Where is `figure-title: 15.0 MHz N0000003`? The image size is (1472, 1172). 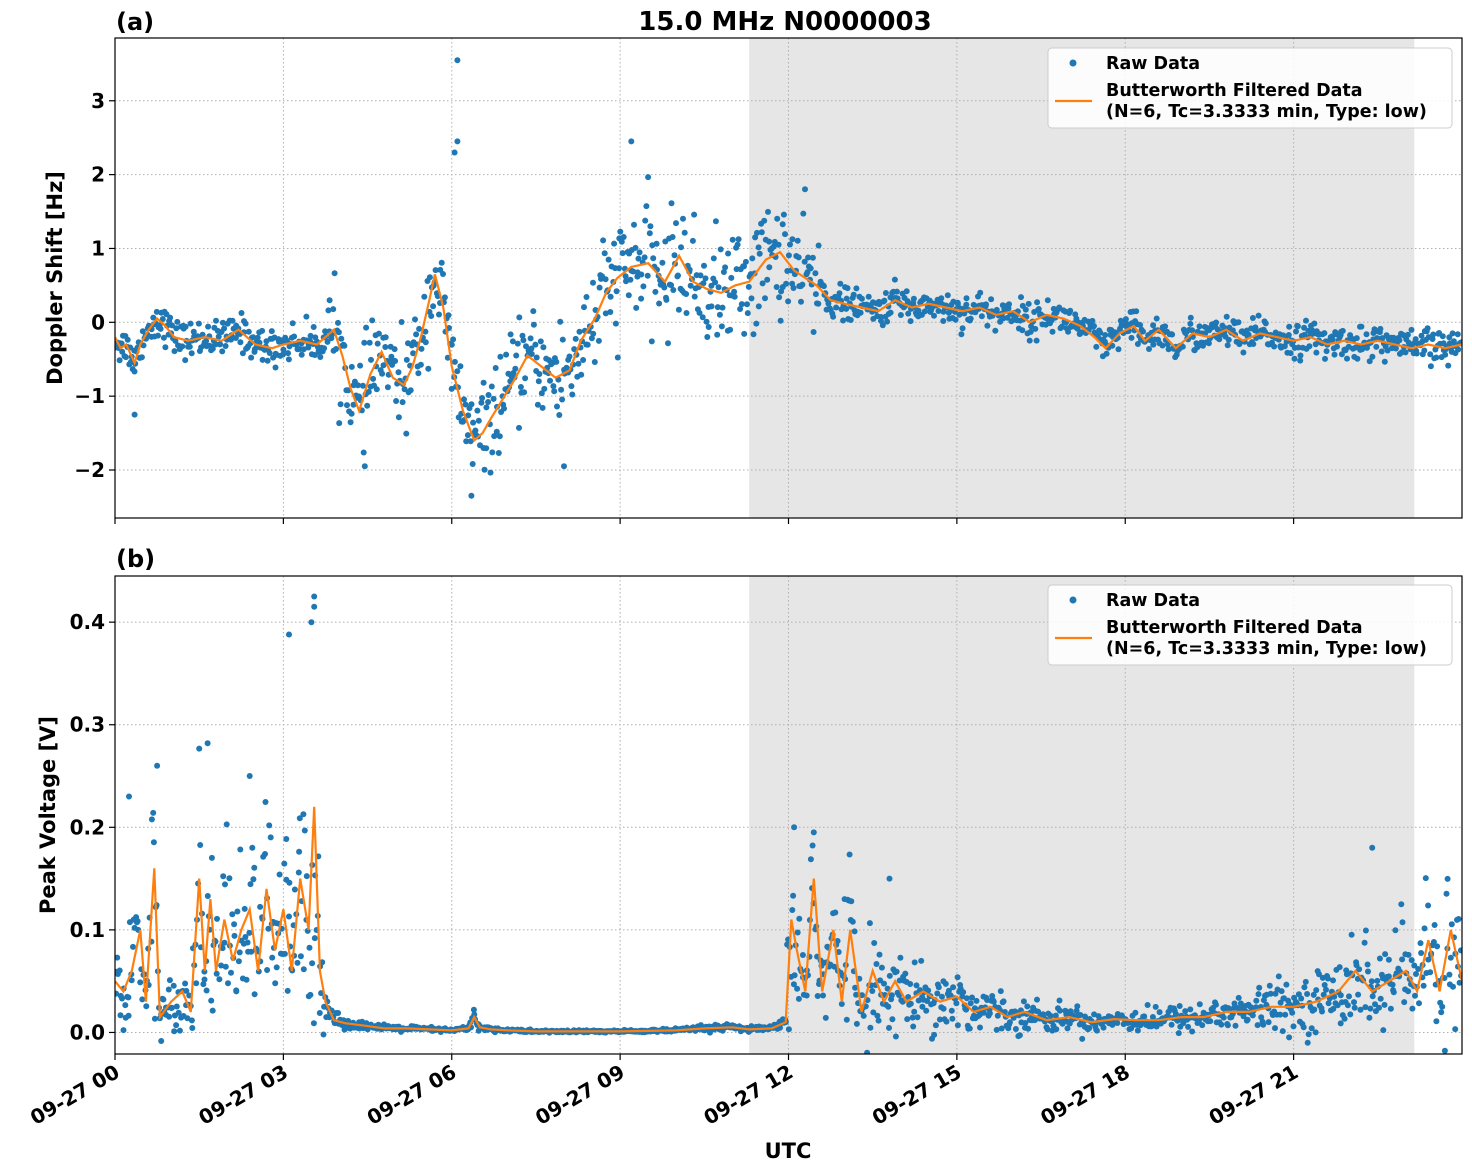 figure-title: 15.0 MHz N0000003 is located at coordinates (784, 22).